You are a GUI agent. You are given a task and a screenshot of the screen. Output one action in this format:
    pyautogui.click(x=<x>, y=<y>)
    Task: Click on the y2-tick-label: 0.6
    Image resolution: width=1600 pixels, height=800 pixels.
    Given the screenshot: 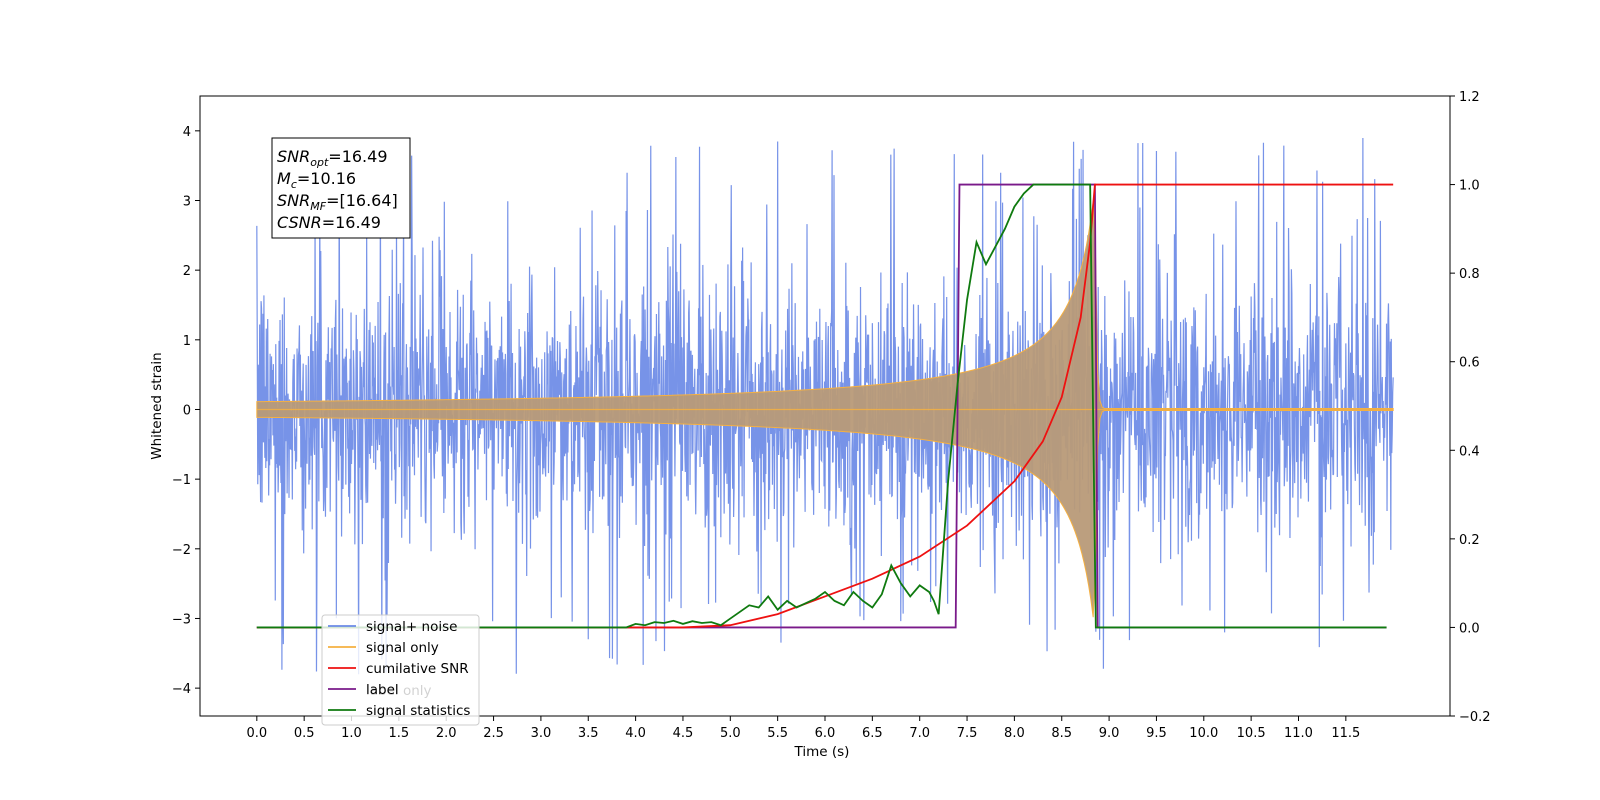 What is the action you would take?
    pyautogui.click(x=1469, y=363)
    